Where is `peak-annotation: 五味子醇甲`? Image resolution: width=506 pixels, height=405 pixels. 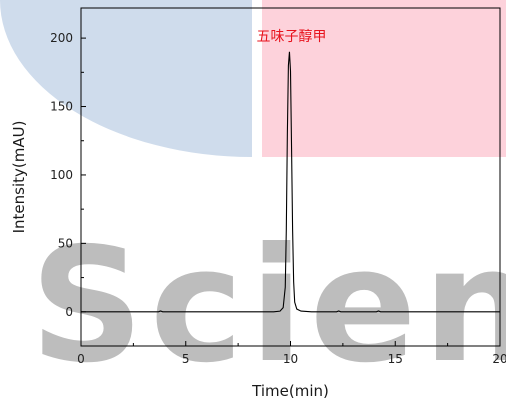 peak-annotation: 五味子醇甲 is located at coordinates (292, 36).